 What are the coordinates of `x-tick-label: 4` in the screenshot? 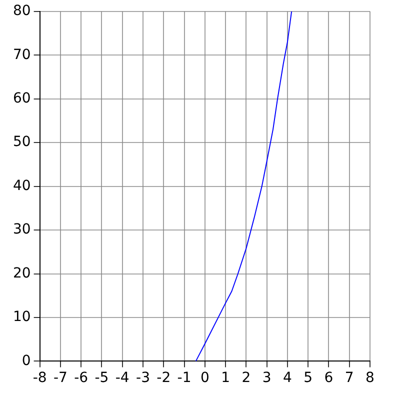 It's located at (287, 378).